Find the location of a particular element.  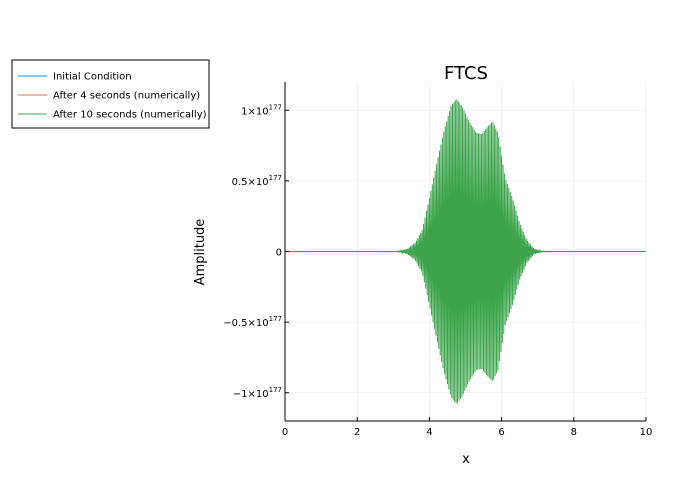

x-tick-label-4: 8 is located at coordinates (574, 432).